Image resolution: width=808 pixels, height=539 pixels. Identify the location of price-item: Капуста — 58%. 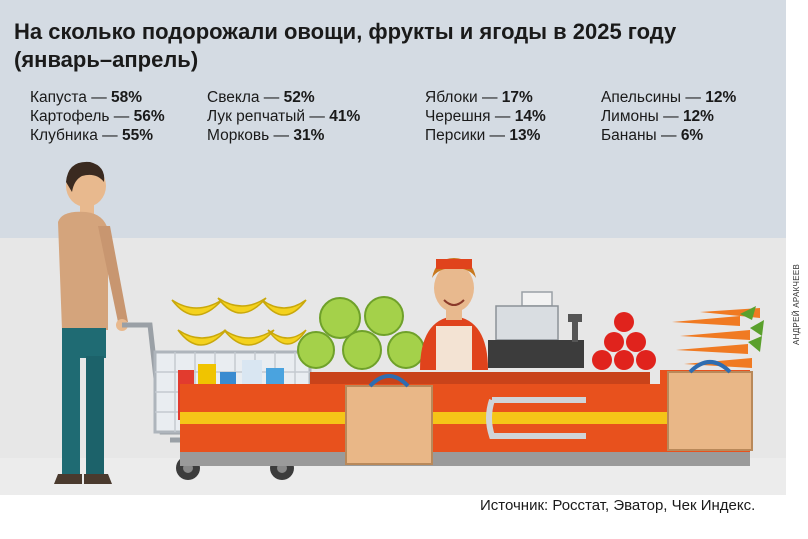
(86, 97).